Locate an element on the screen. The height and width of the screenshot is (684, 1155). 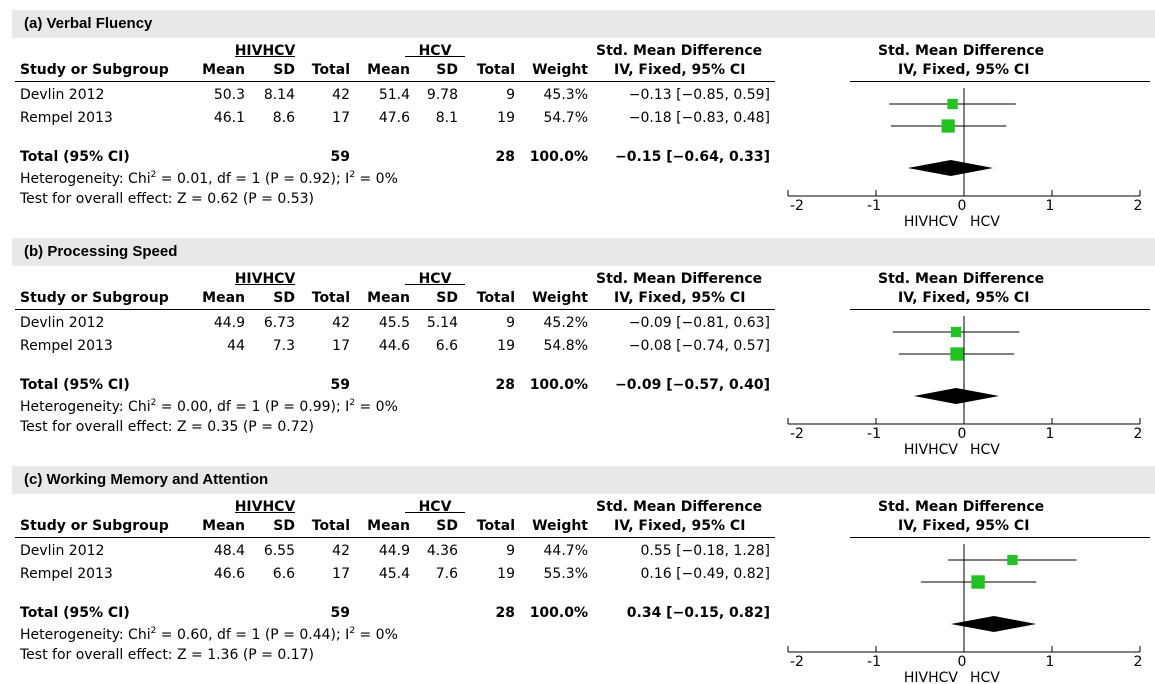
panel-title: (a) Verbal Fluency is located at coordinates (583, 24).